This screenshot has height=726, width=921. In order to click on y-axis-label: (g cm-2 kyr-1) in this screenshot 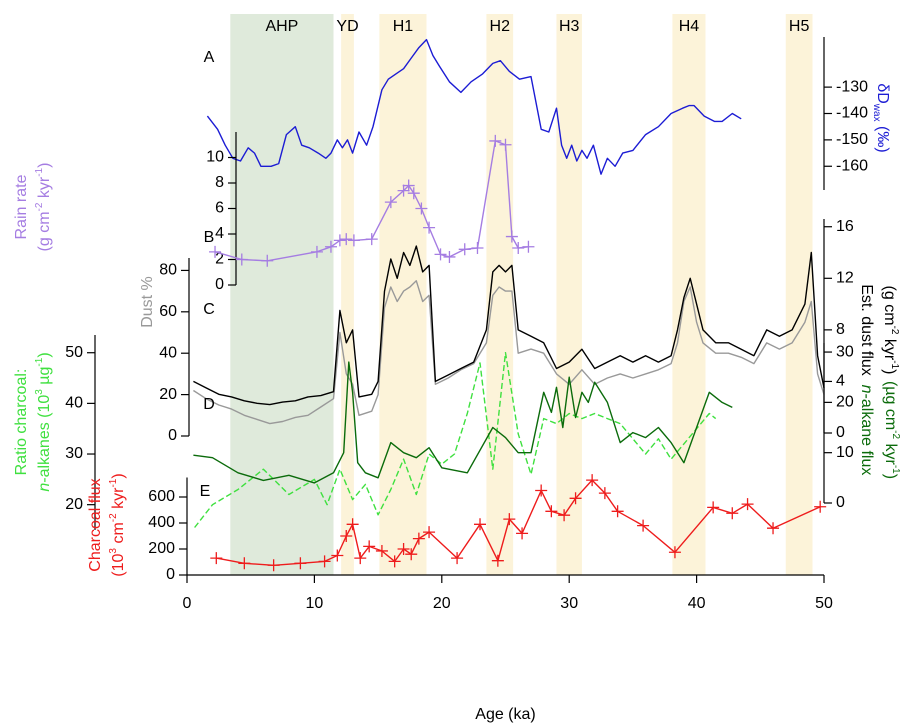, I will do `click(43, 207)`.